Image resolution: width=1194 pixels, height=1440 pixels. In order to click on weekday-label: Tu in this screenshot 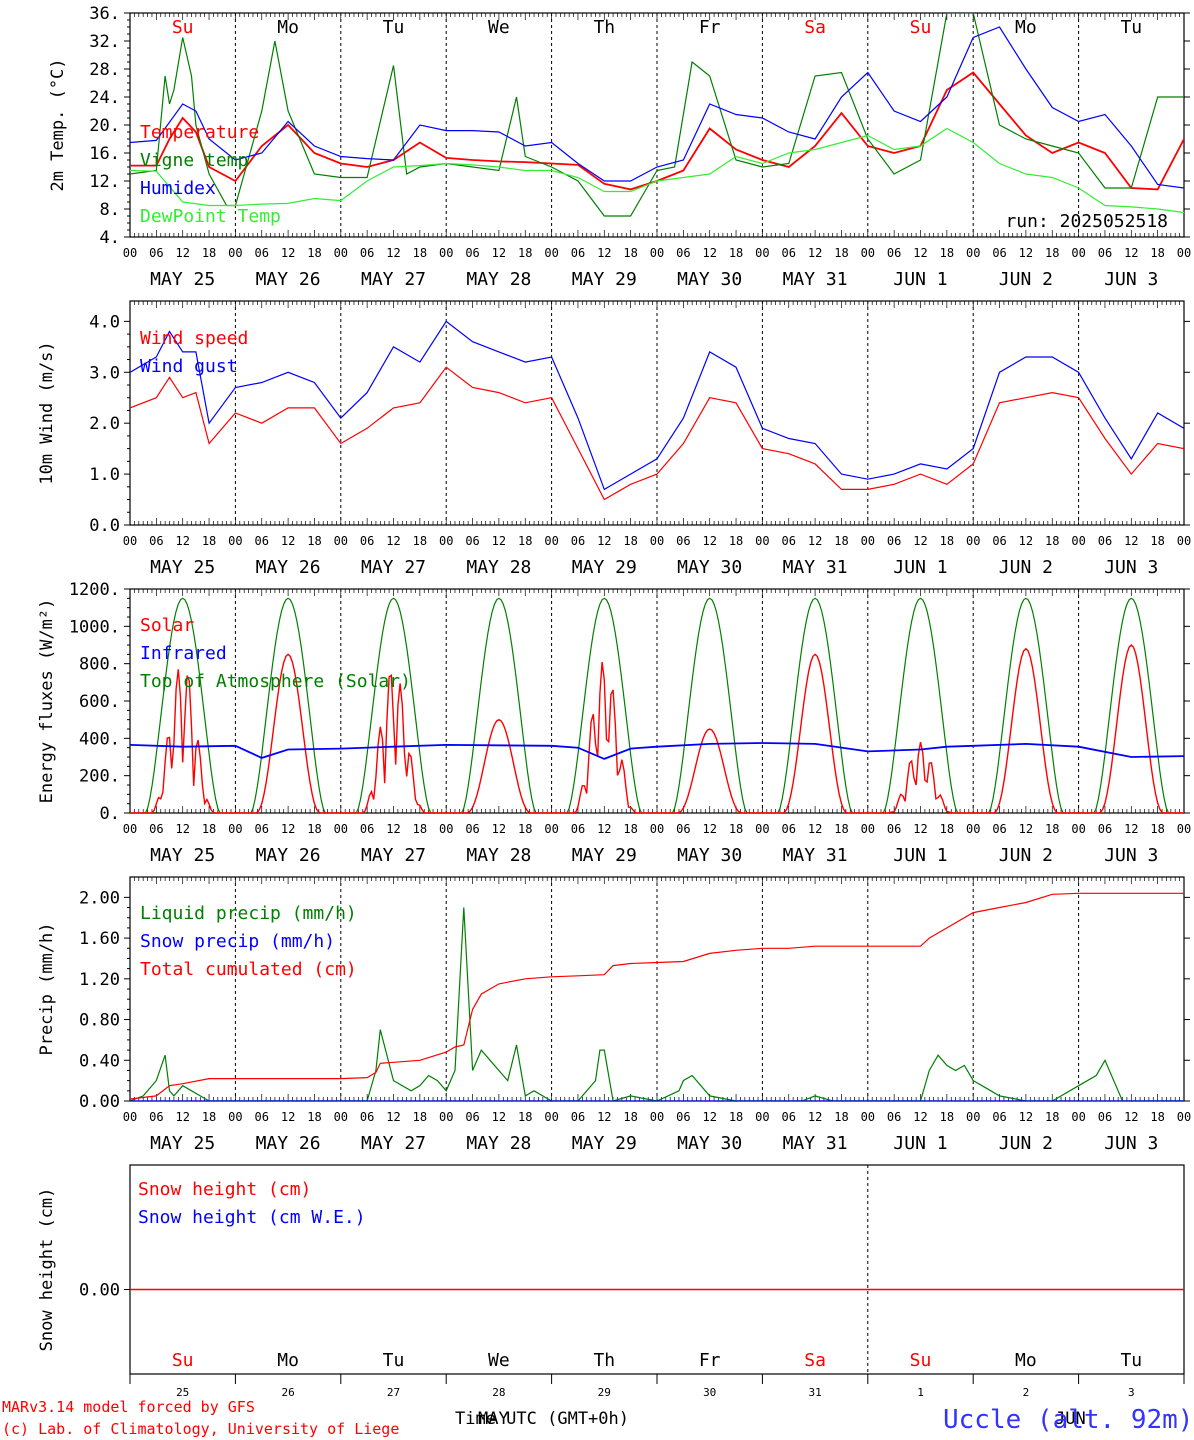, I will do `click(394, 27)`.